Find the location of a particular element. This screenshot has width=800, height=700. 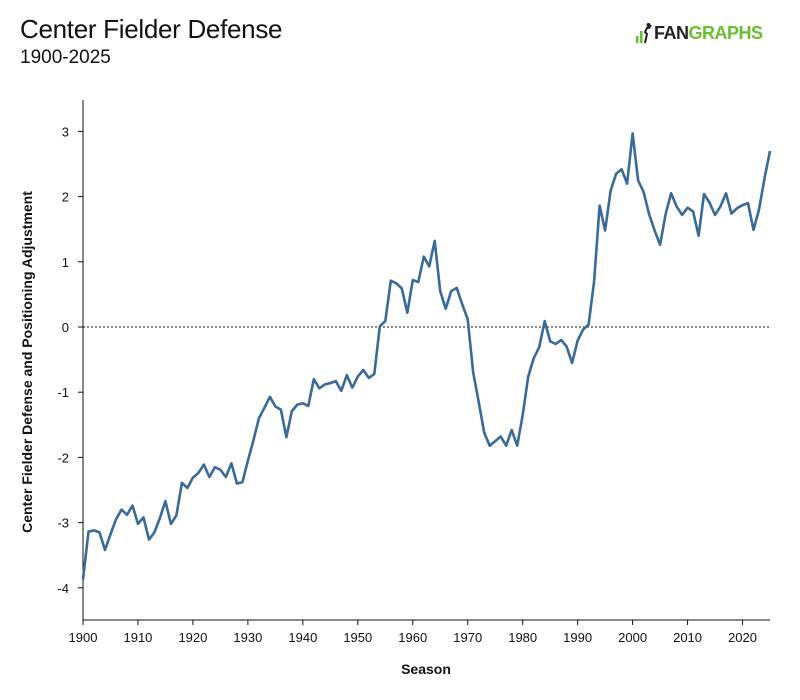

x-tick-label: 1970 is located at coordinates (467, 637).